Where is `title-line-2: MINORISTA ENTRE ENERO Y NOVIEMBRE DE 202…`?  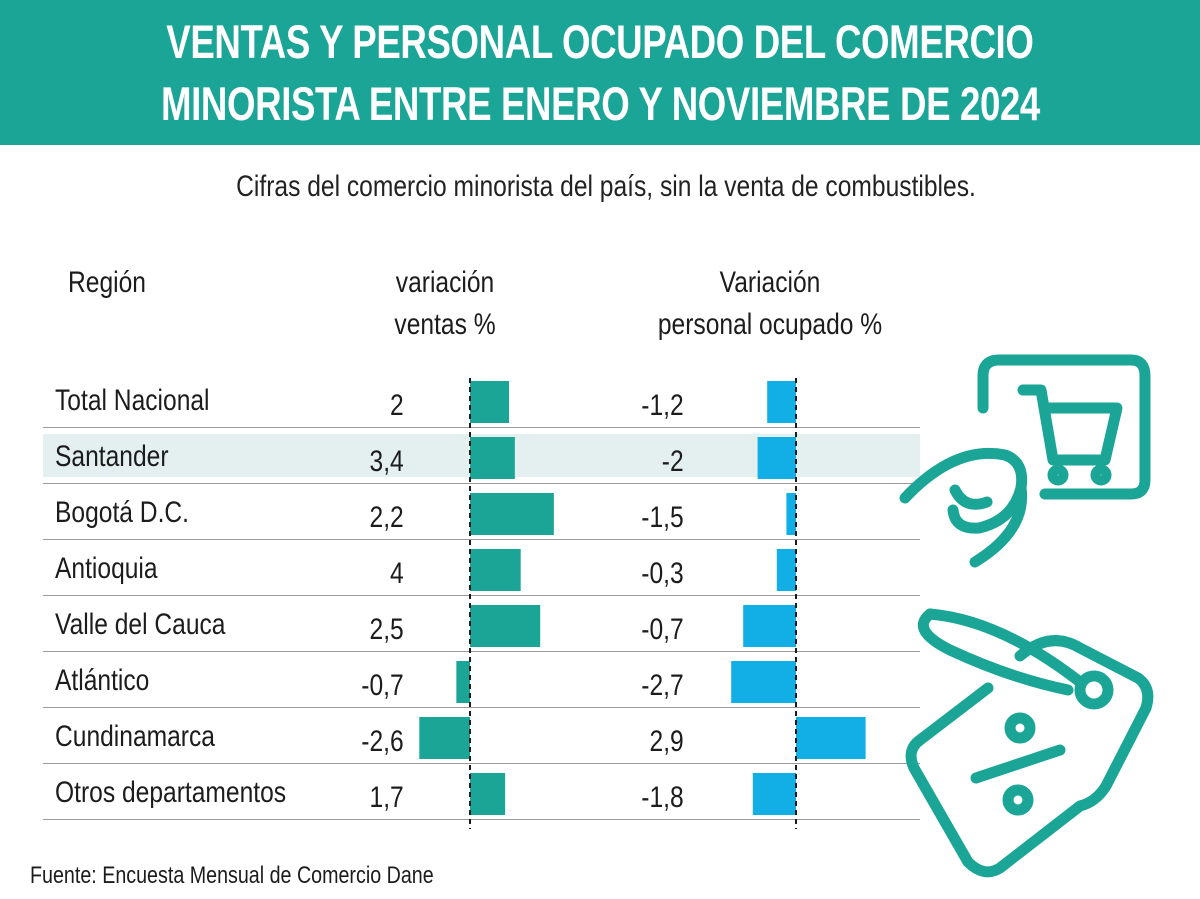 title-line-2: MINORISTA ENTRE ENERO Y NOVIEMBRE DE 202… is located at coordinates (600, 103).